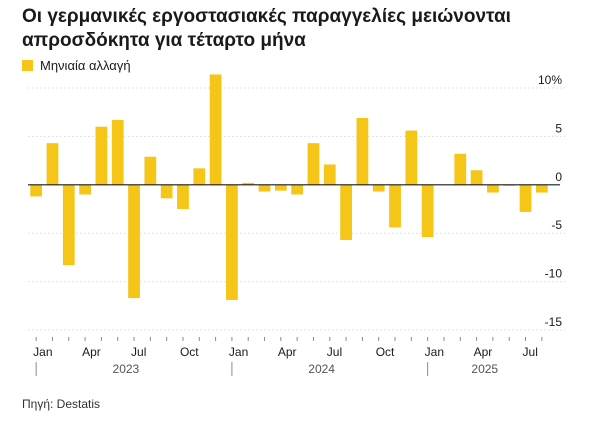 The width and height of the screenshot is (593, 424). Describe the element at coordinates (484, 369) in the screenshot. I see `year-label: 2025` at that location.